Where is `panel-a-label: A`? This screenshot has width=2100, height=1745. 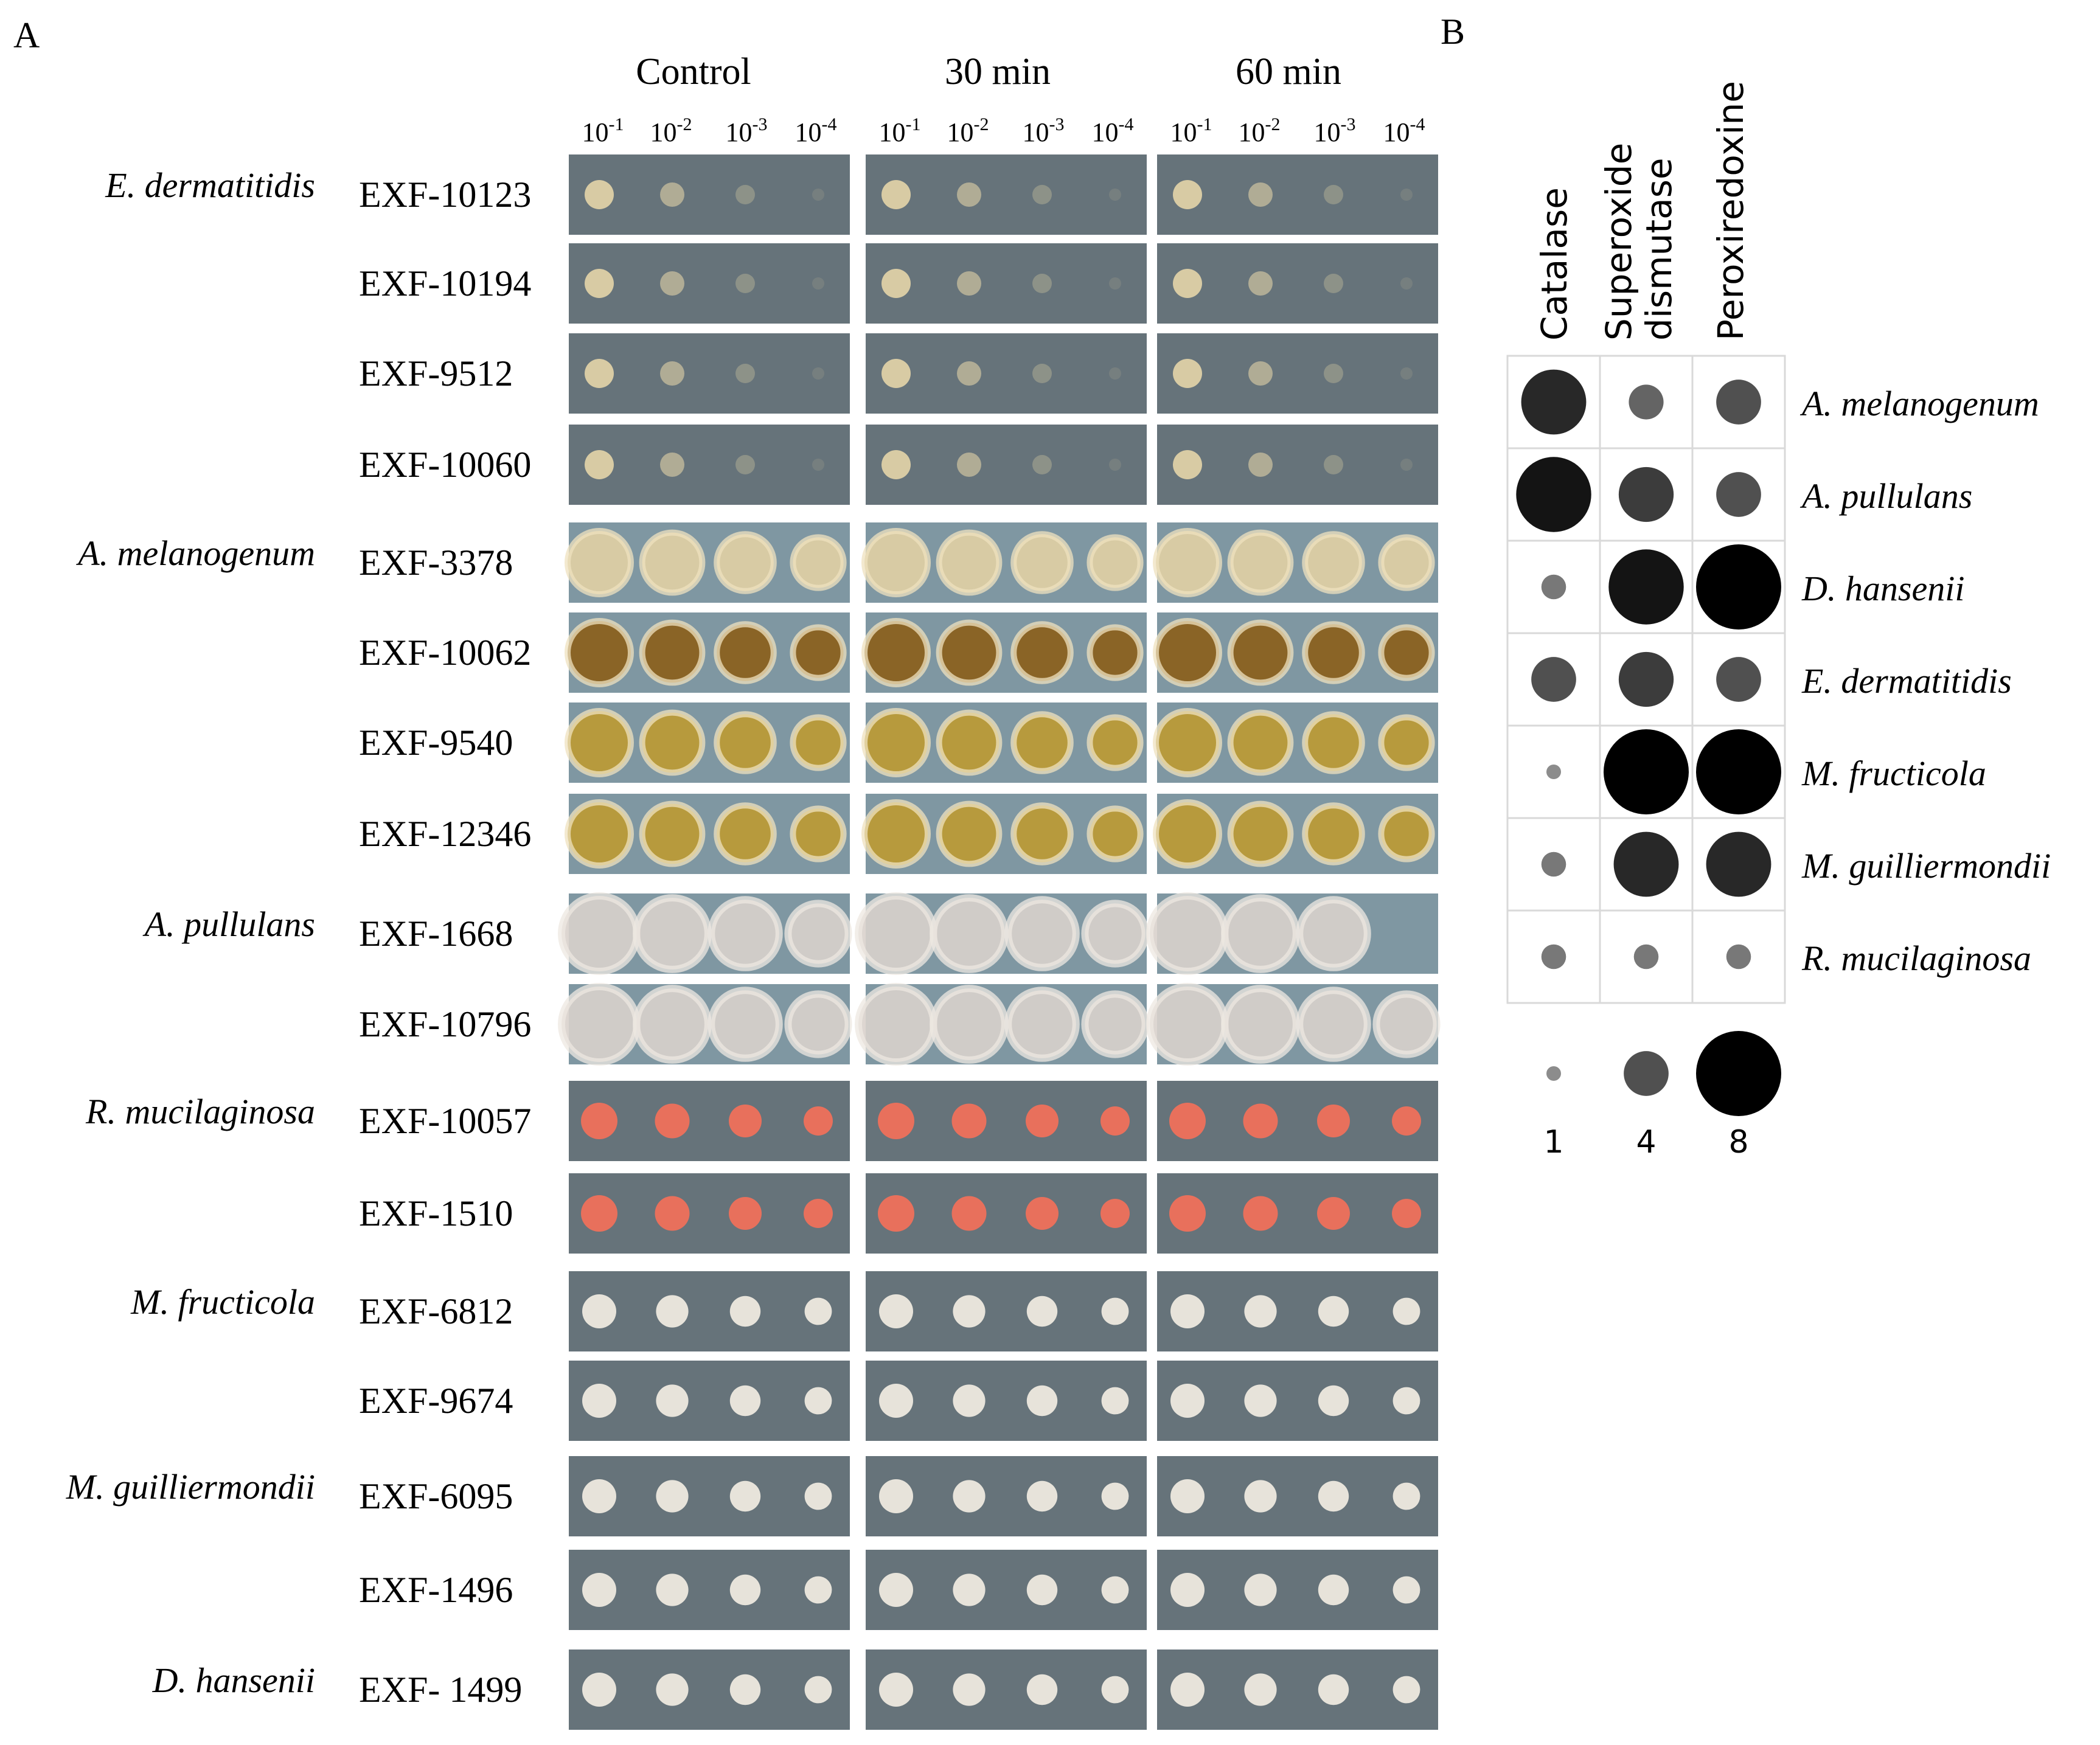 panel-a-label: A is located at coordinates (26, 35).